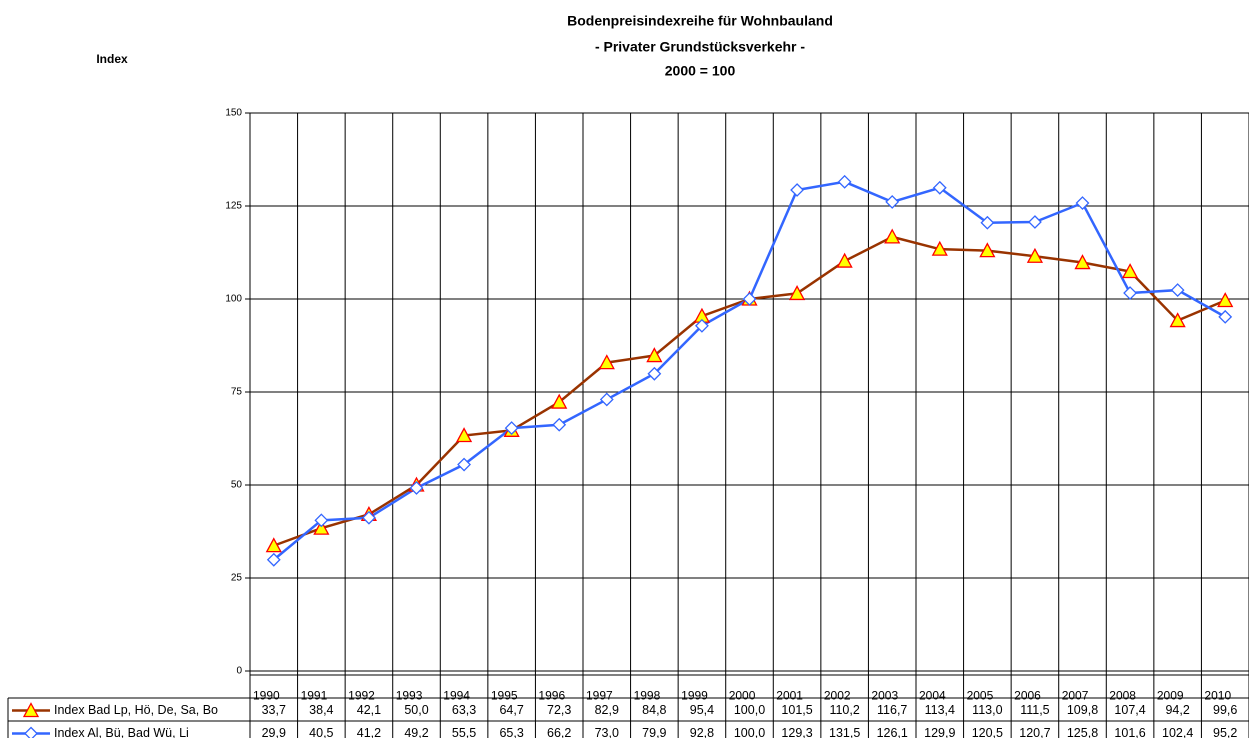 The height and width of the screenshot is (738, 1249). I want to click on x-tick-label: 1997, so click(599, 696).